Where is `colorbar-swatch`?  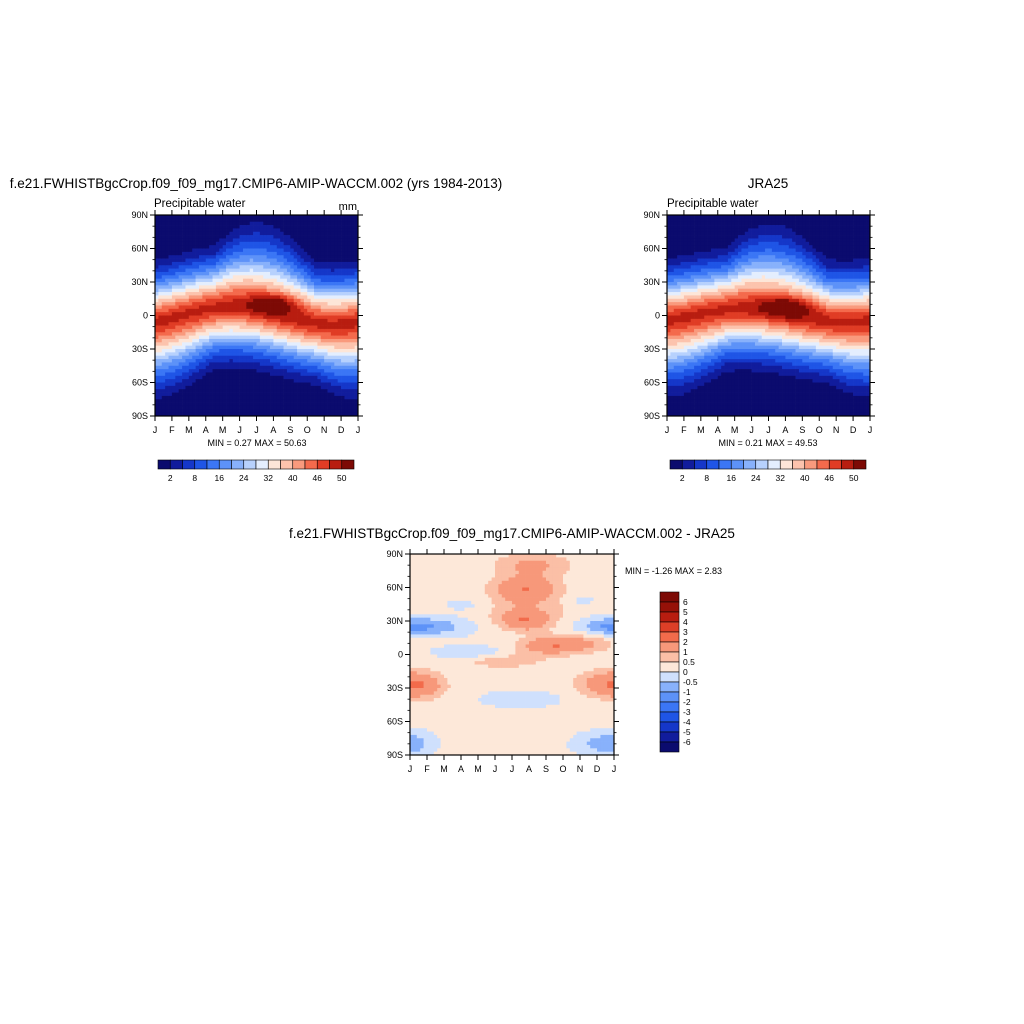 colorbar-swatch is located at coordinates (176, 464).